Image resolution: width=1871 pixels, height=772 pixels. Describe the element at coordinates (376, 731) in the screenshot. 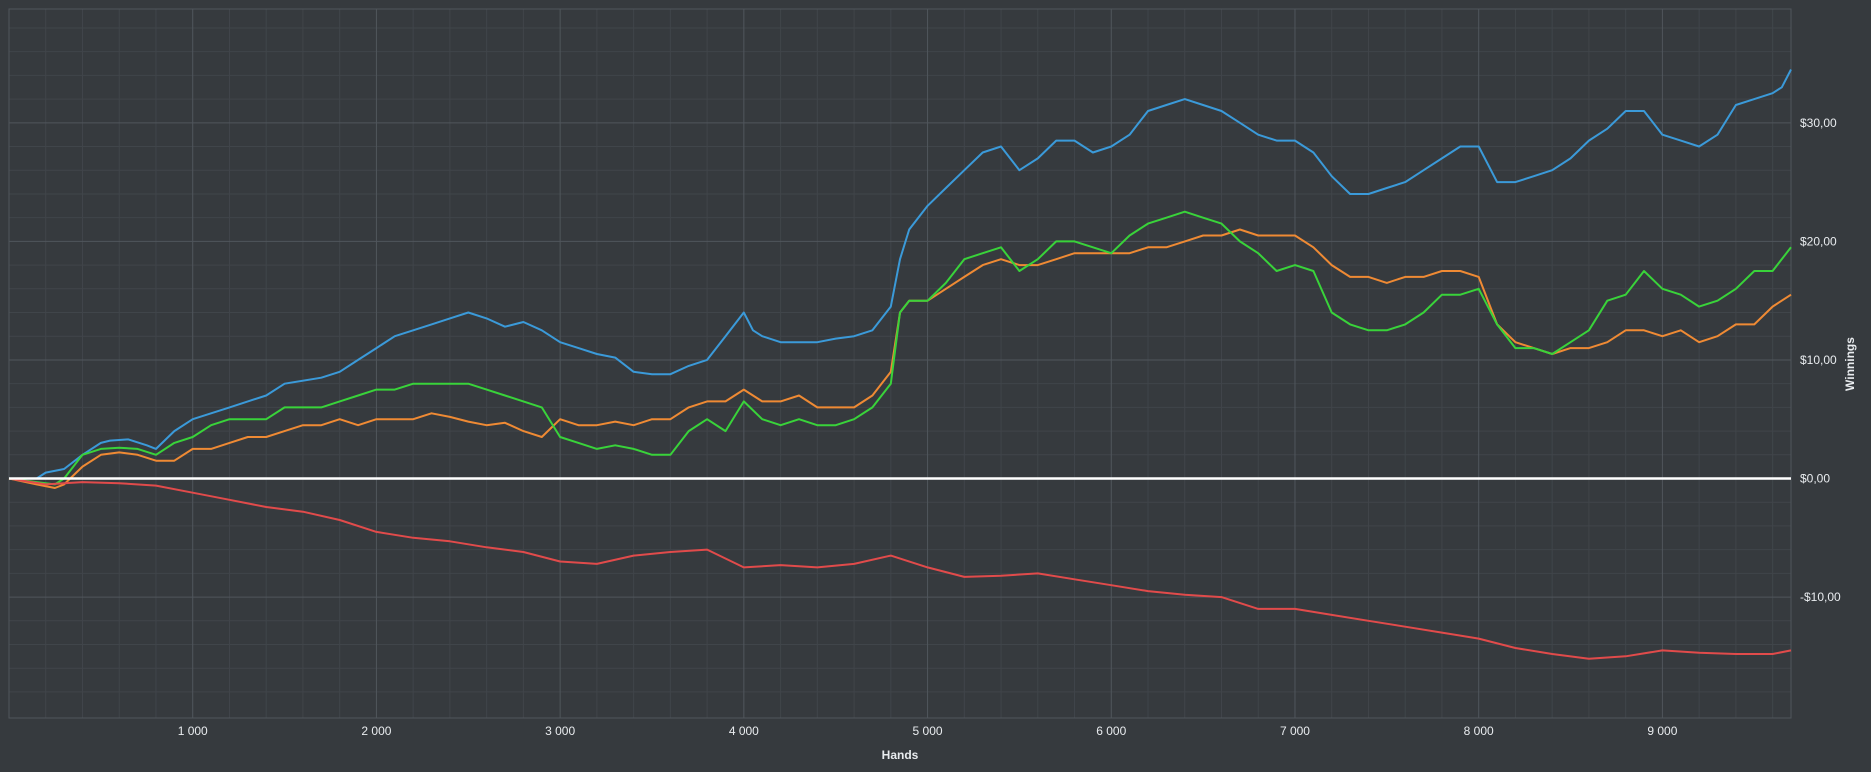

I see `x-tick-label: 2 000` at that location.